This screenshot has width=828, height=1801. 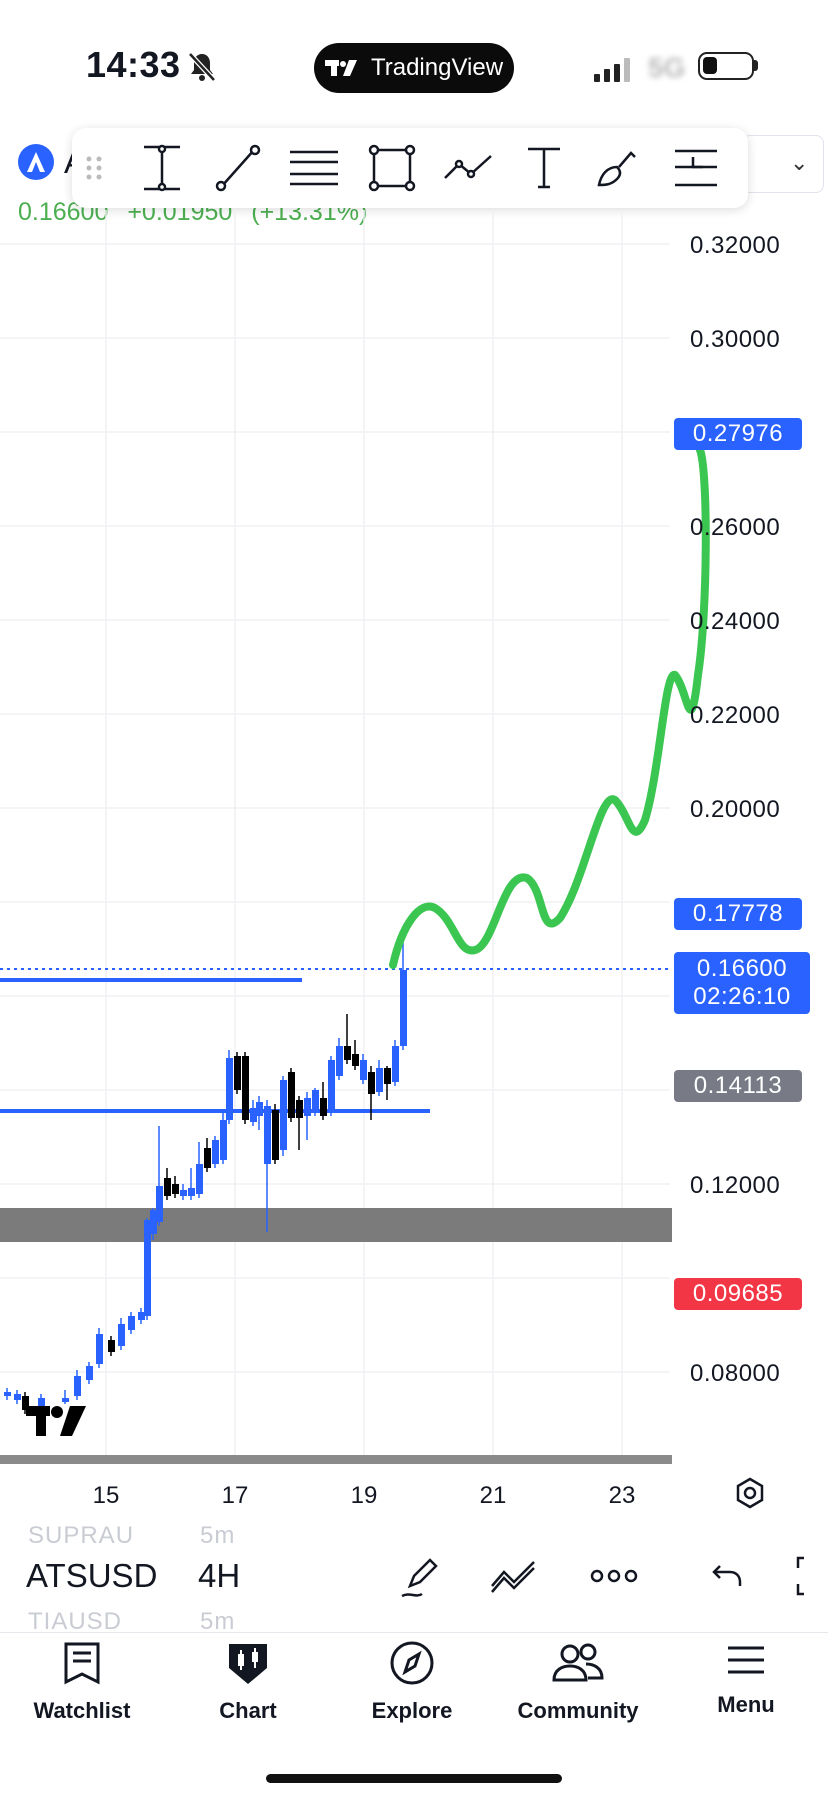 I want to click on draw-button, so click(x=420, y=1576).